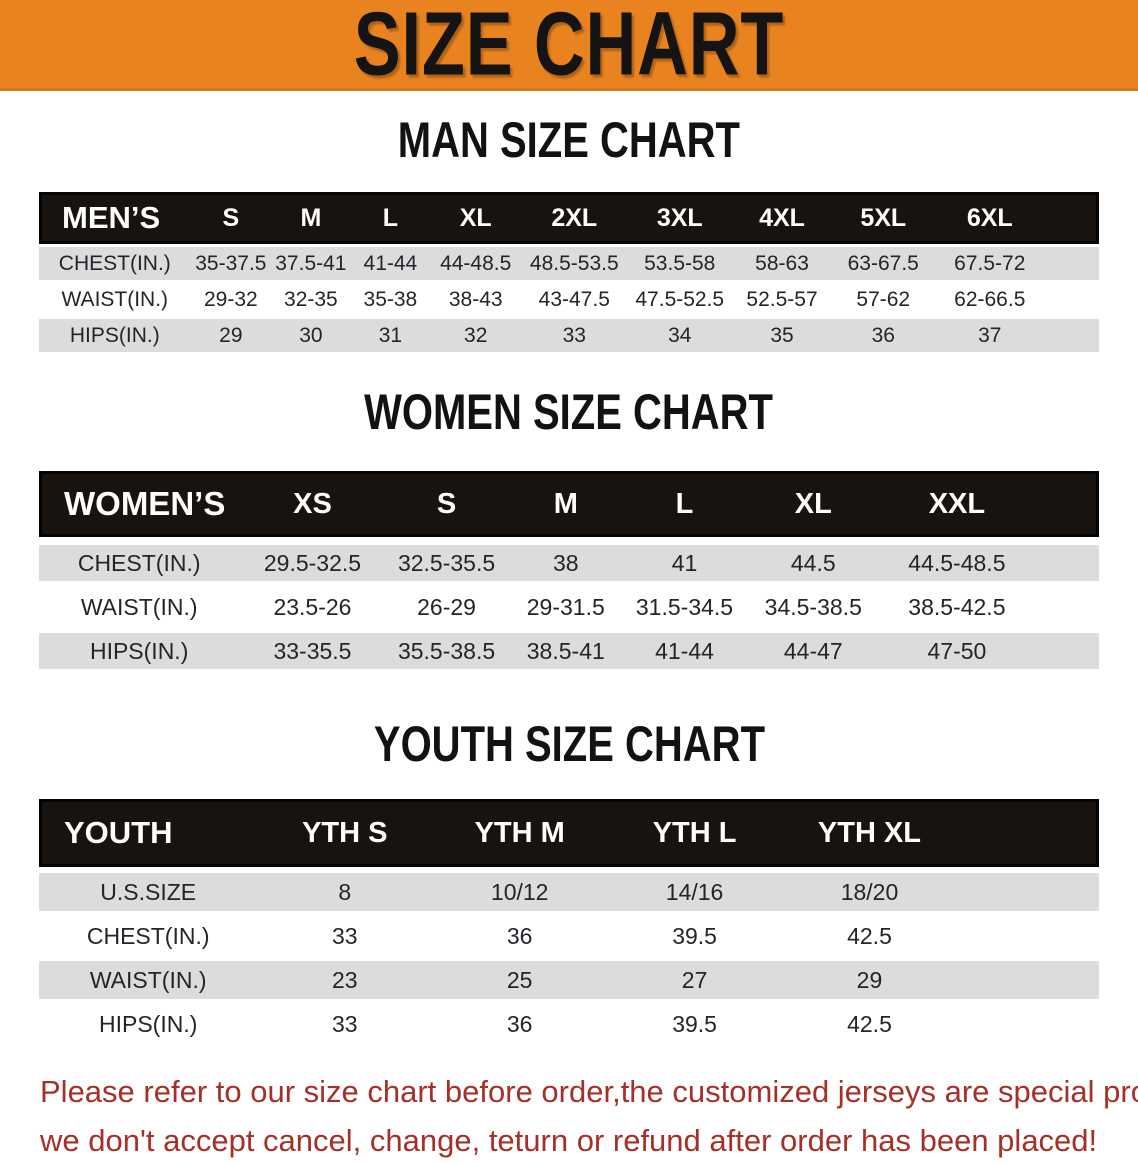 The width and height of the screenshot is (1138, 1165). Describe the element at coordinates (345, 1024) in the screenshot. I see `value-cell: 33` at that location.